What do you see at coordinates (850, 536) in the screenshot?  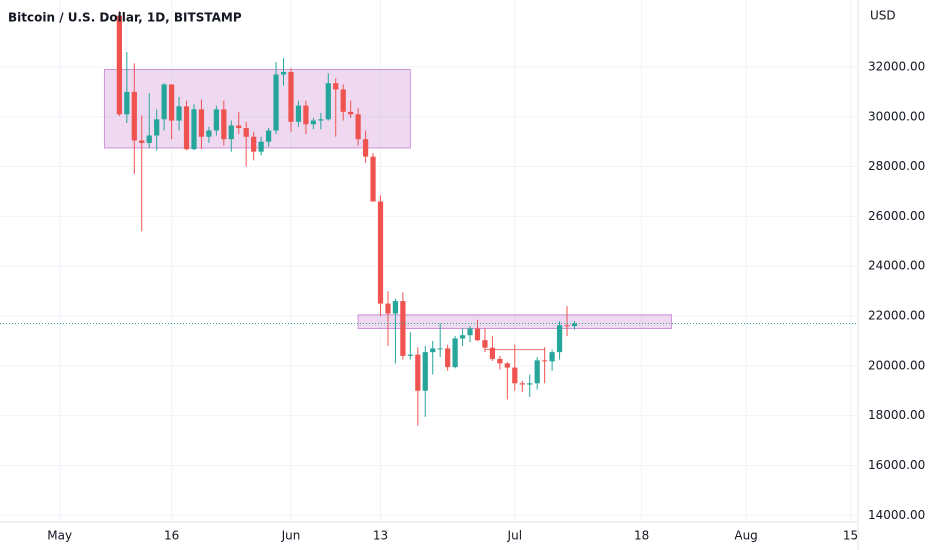 I see `x-tick-label: 15` at bounding box center [850, 536].